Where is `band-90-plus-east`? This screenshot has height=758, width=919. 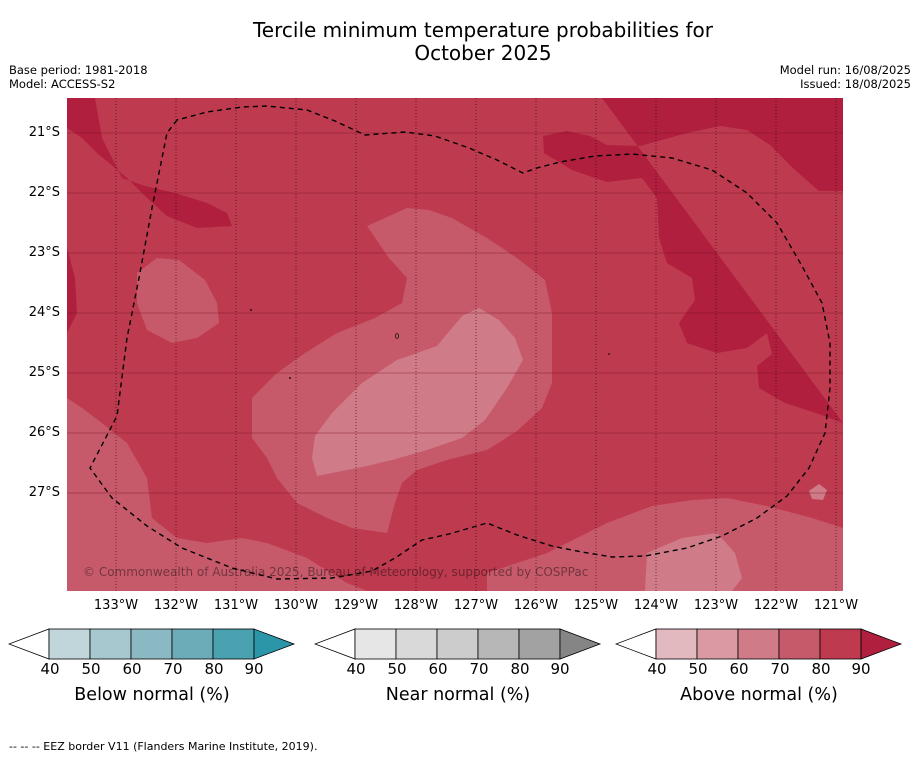 band-90-plus-east is located at coordinates (693, 260).